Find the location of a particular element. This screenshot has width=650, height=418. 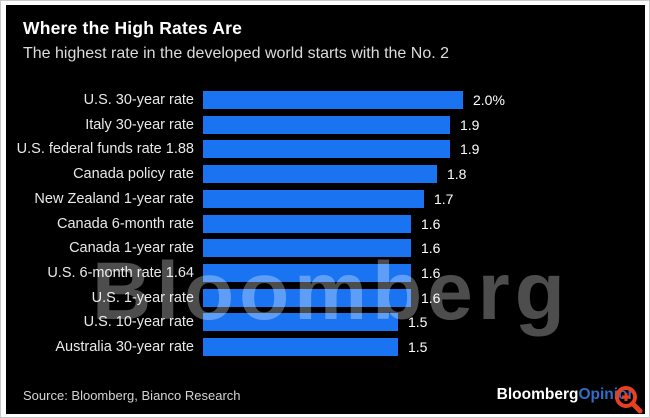

bar-row: New Zealand 1-year rate 1.7 is located at coordinates (325, 202).